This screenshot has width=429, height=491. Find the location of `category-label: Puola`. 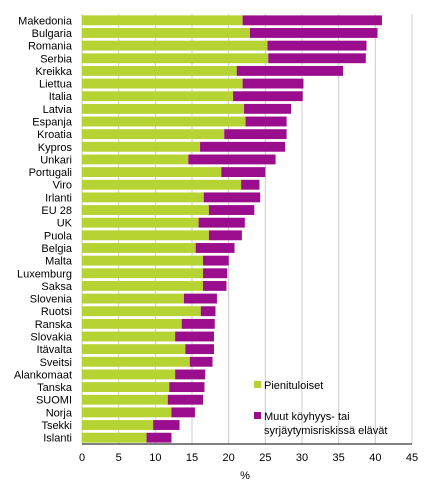

category-label: Puola is located at coordinates (58, 236).